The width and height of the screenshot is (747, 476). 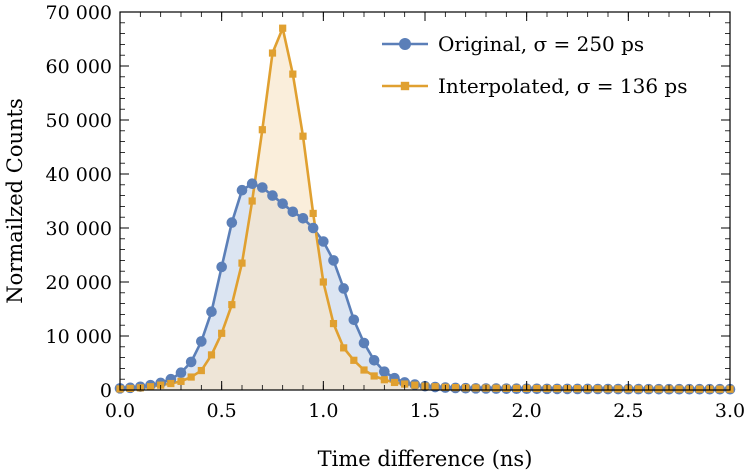 I want to click on legend-label-0: Original, σ = 250 ps, so click(x=541, y=44).